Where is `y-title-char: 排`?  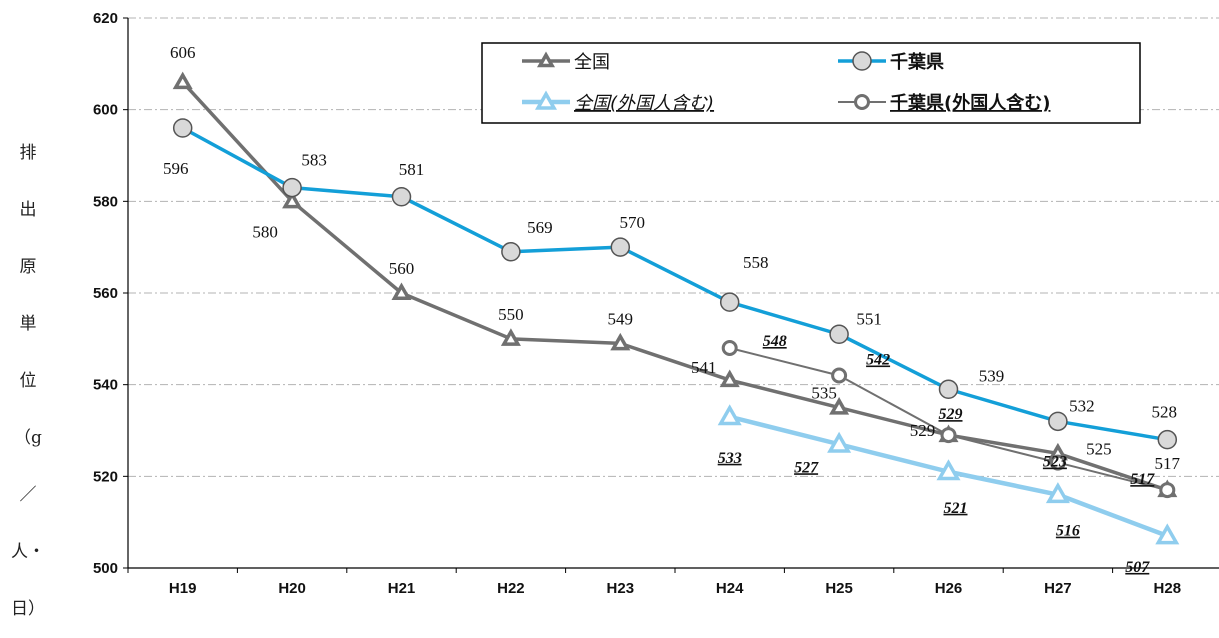
y-title-char: 排 is located at coordinates (28, 153).